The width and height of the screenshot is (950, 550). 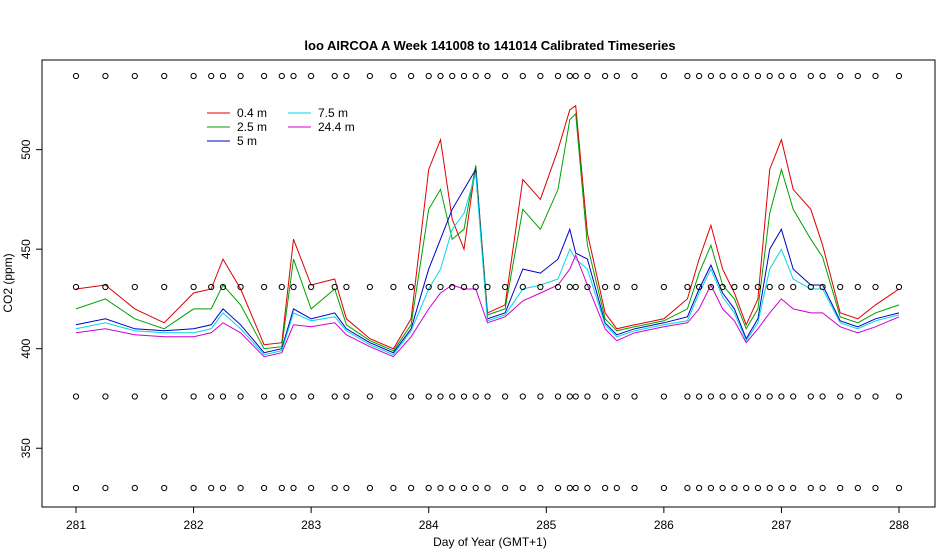 What do you see at coordinates (26, 149) in the screenshot?
I see `y-tick-label: 500` at bounding box center [26, 149].